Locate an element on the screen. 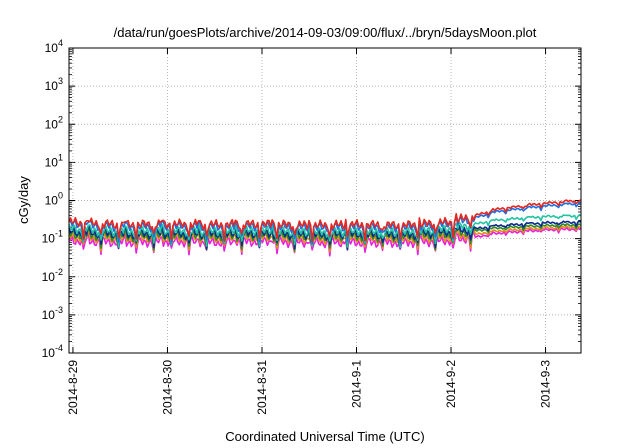 This screenshot has height=448, width=640. y-axis-label: cGy/day is located at coordinates (23, 200).